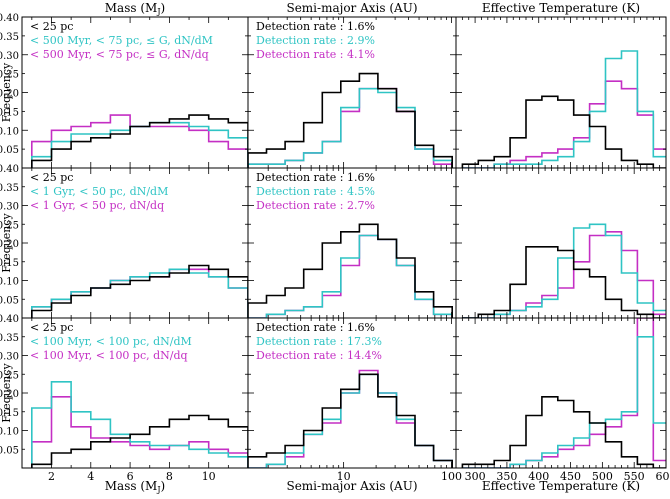  What do you see at coordinates (315, 26) in the screenshot?
I see `legend-entry-r0c1-0: Detection rate : 1.6%` at bounding box center [315, 26].